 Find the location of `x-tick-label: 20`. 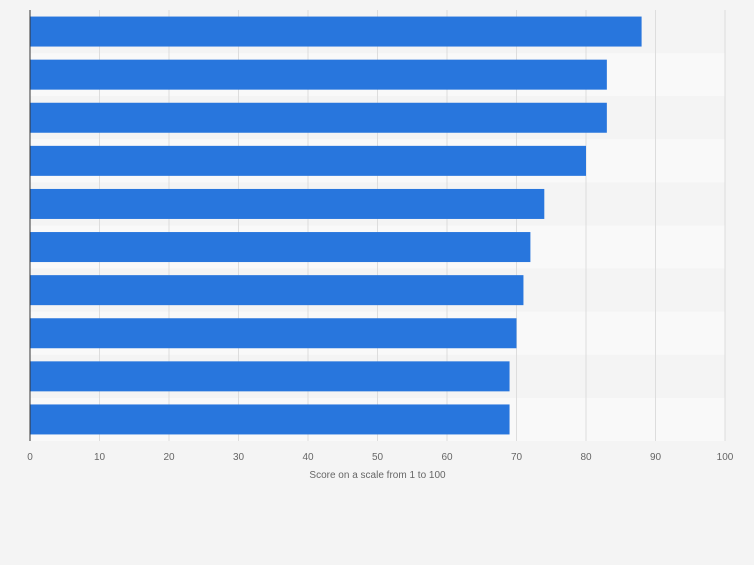

x-tick-label: 20 is located at coordinates (169, 457).